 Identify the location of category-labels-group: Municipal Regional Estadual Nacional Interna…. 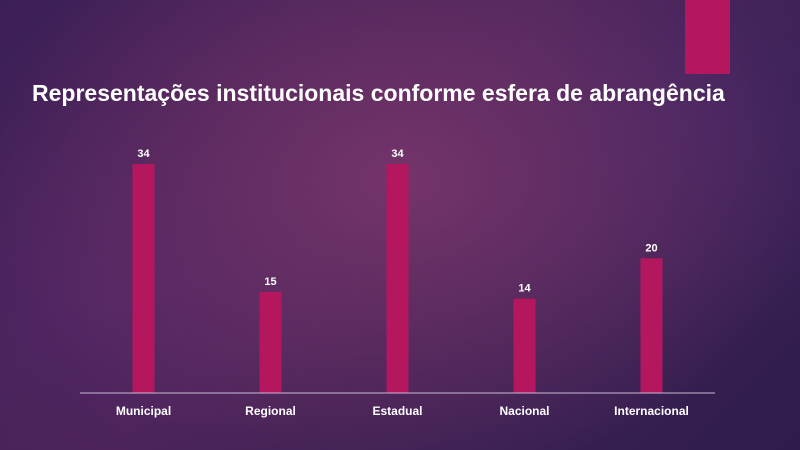
(402, 411).